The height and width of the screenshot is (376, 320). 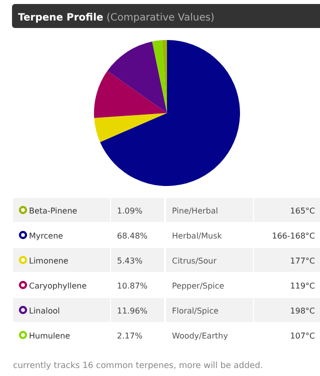 I want to click on data-label: 68.48%, so click(x=132, y=236).